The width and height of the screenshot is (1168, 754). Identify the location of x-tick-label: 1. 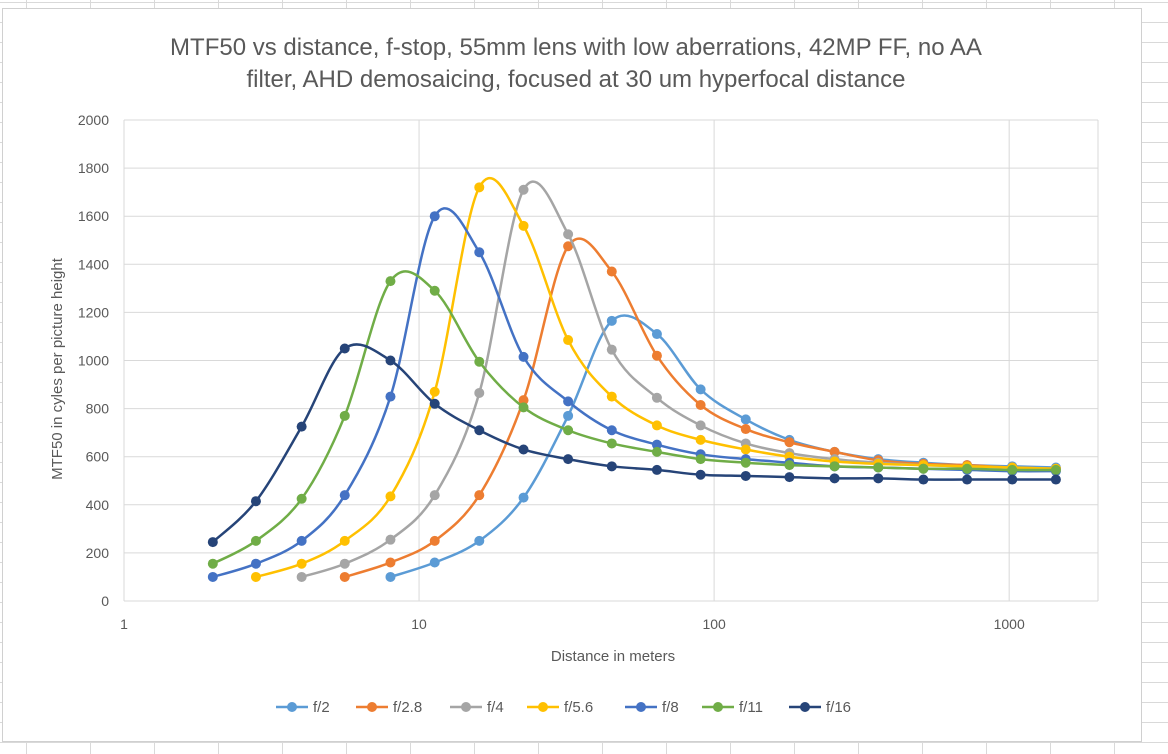
(124, 624).